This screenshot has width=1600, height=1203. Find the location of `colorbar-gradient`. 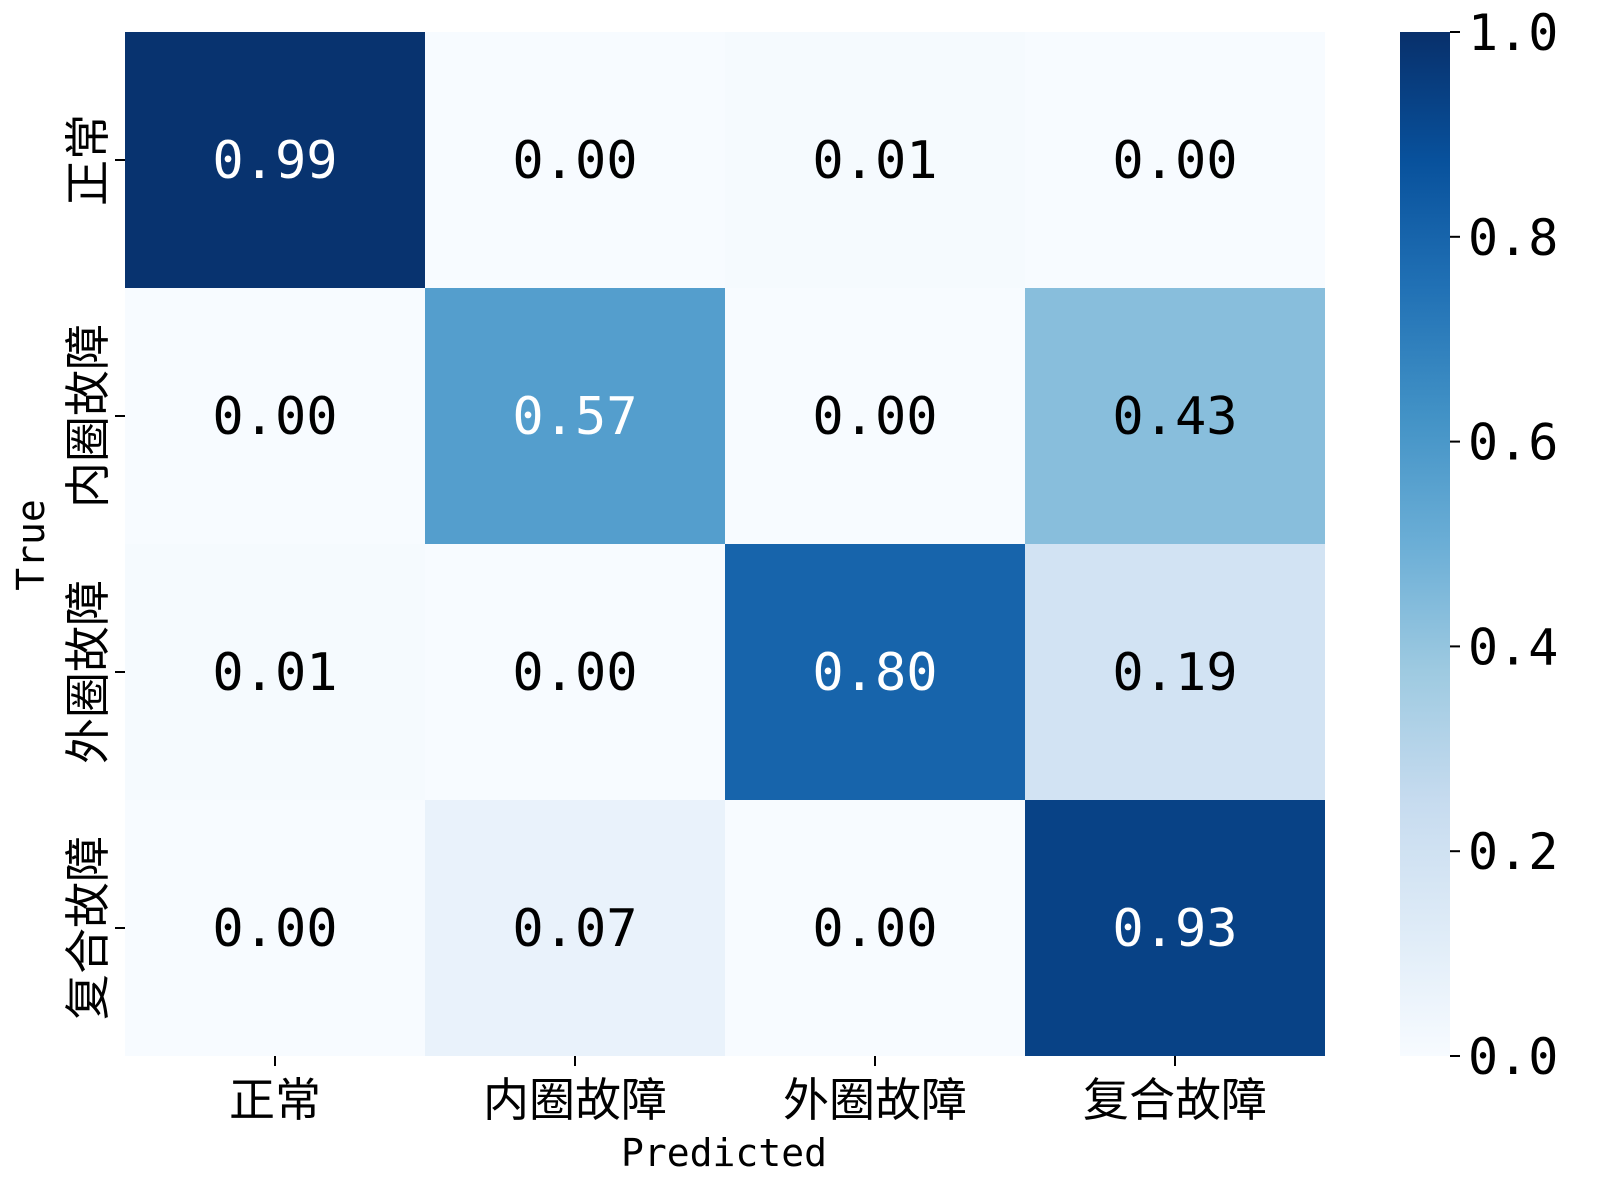

colorbar-gradient is located at coordinates (1425, 544).